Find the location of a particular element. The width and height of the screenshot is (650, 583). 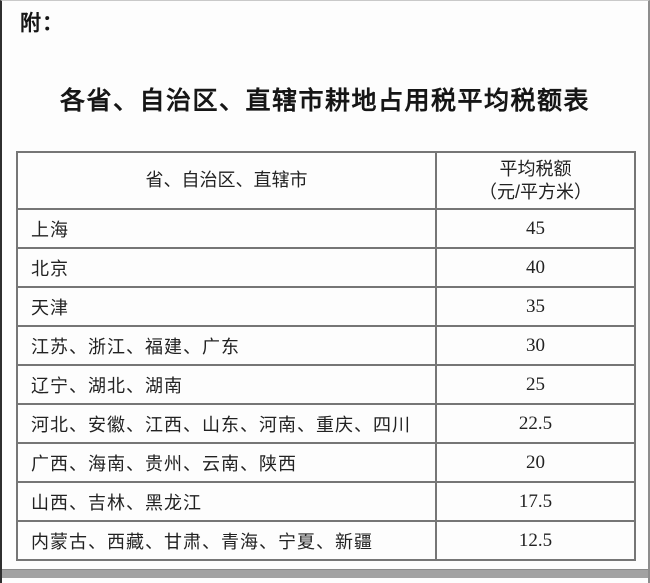

attachment-label: 附： is located at coordinates (42, 23).